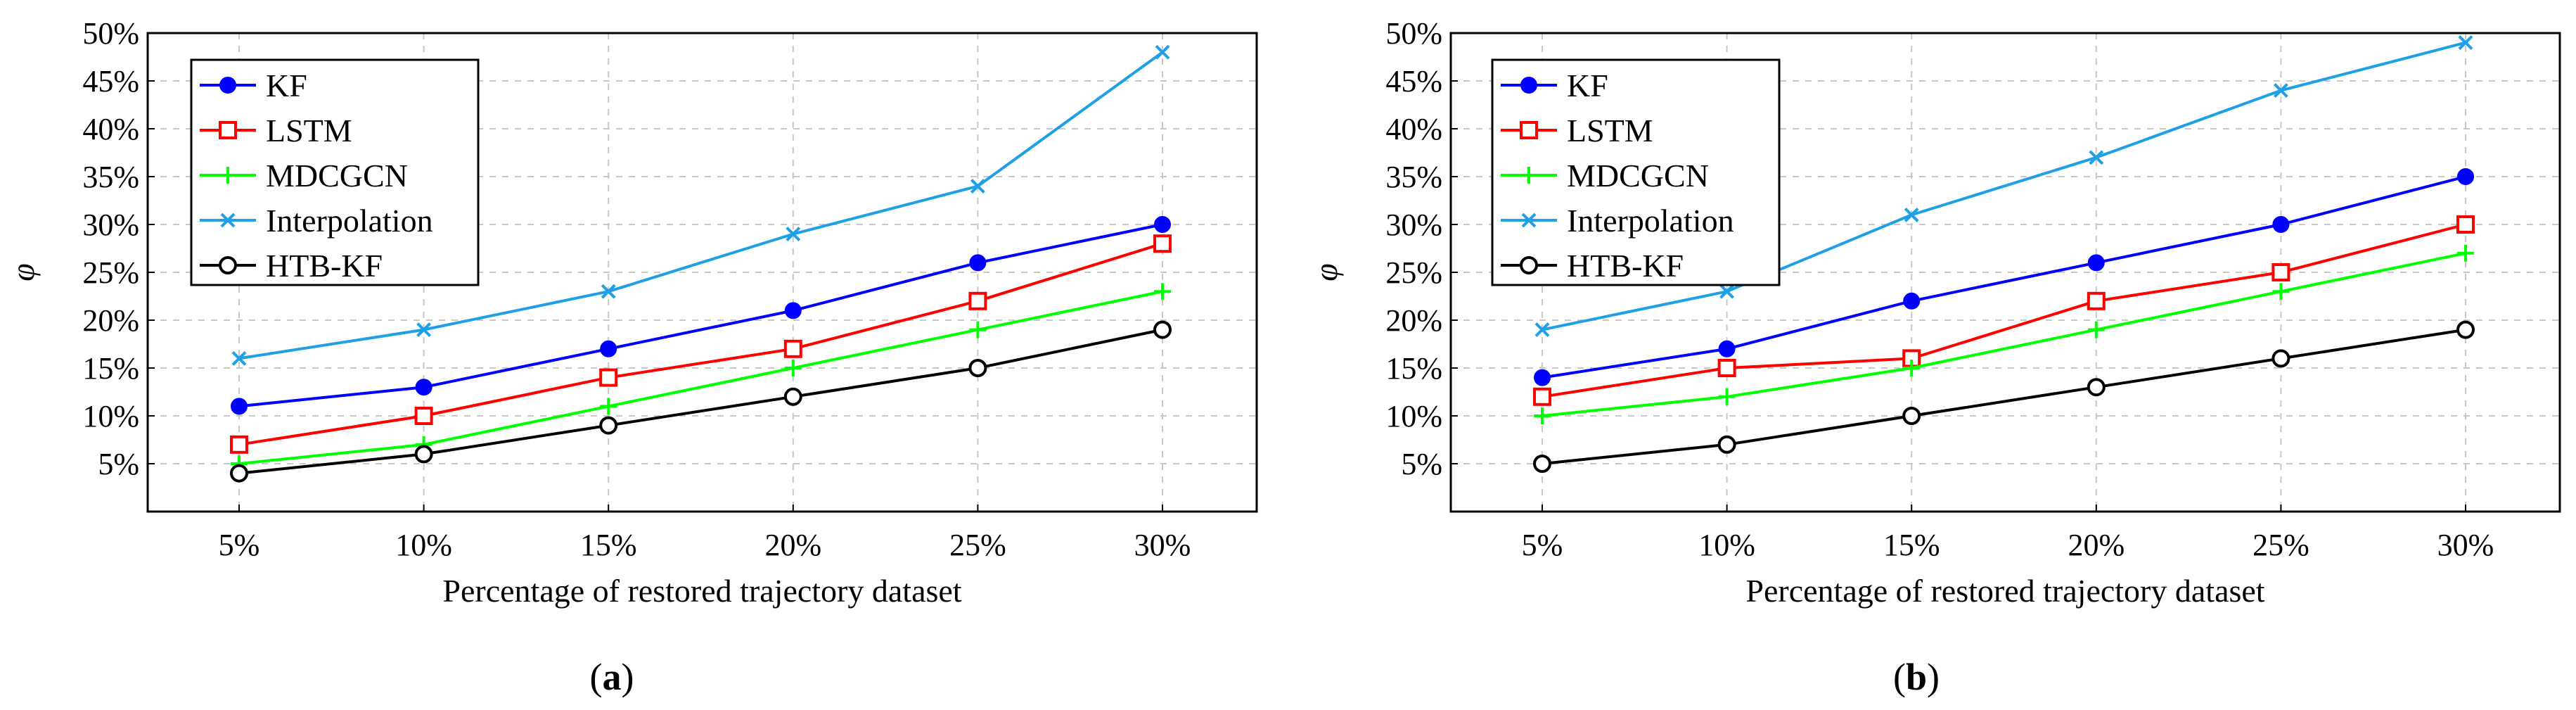  I want to click on panel-label: (b), so click(1917, 677).